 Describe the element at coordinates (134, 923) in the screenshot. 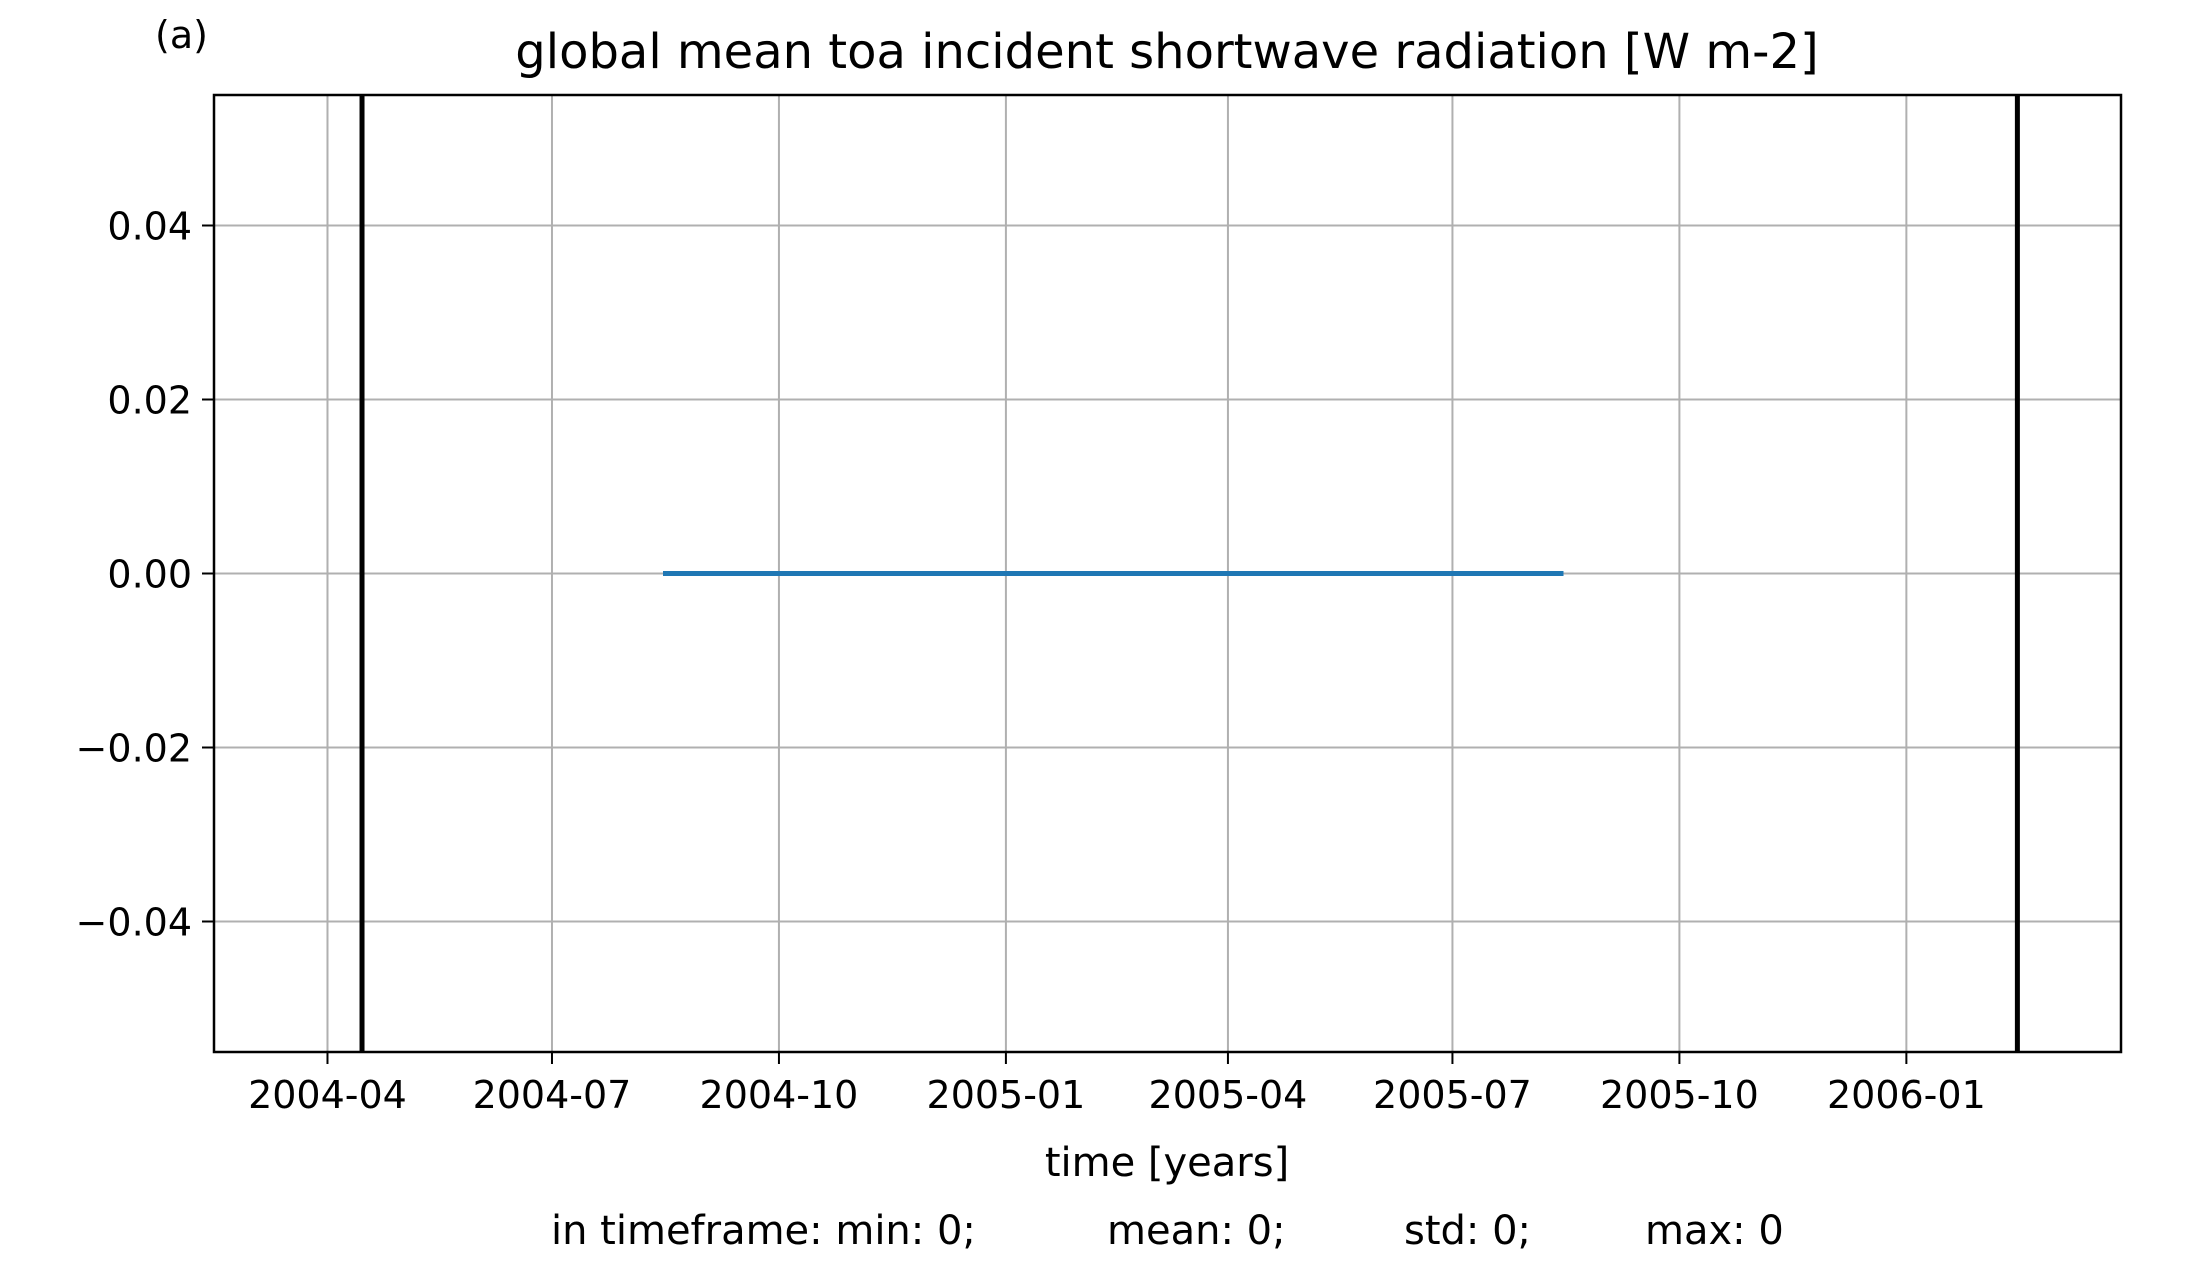

I see `y-tick-label: −0.04` at that location.